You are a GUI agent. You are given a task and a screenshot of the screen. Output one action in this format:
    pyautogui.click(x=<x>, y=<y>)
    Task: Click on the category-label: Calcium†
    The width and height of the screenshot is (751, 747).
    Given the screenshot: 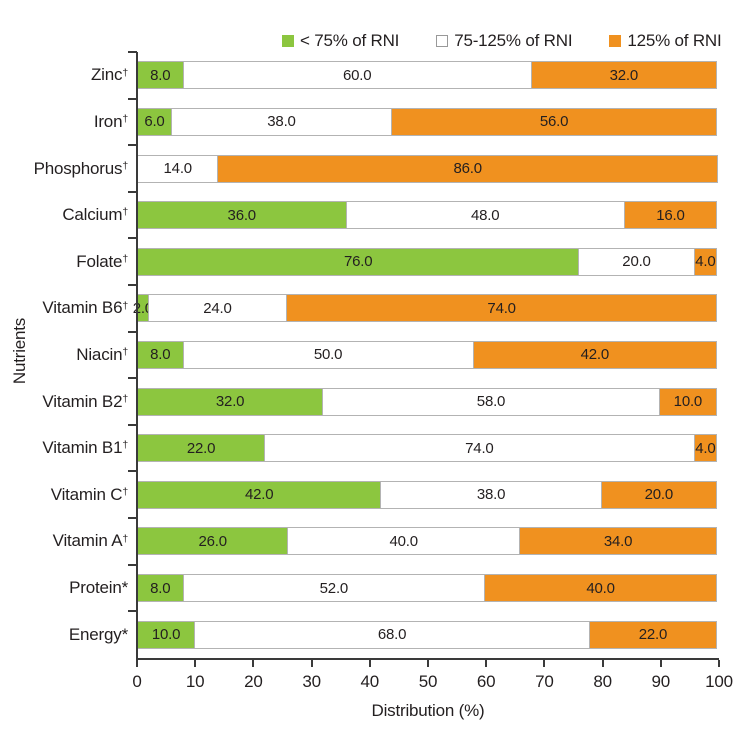 What is the action you would take?
    pyautogui.click(x=68, y=215)
    